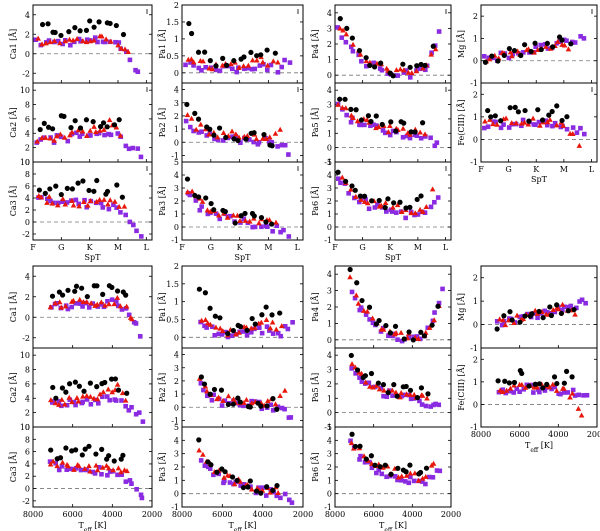  What do you see at coordinates (25, 427) in the screenshot?
I see `y-tick-label: 10` at bounding box center [25, 427].